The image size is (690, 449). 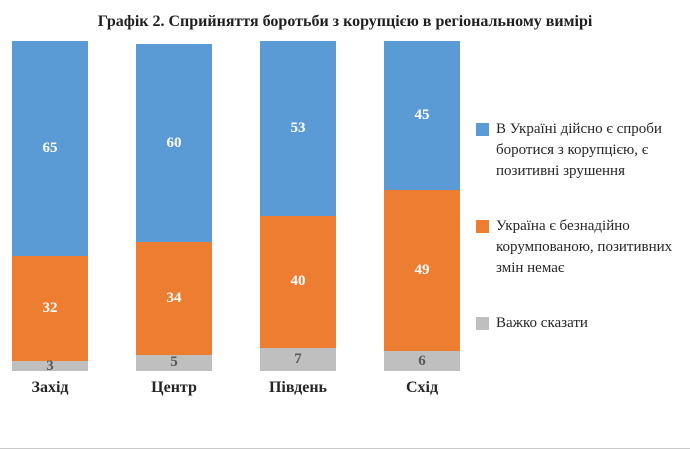 I want to click on category-label: Центр, so click(x=174, y=387).